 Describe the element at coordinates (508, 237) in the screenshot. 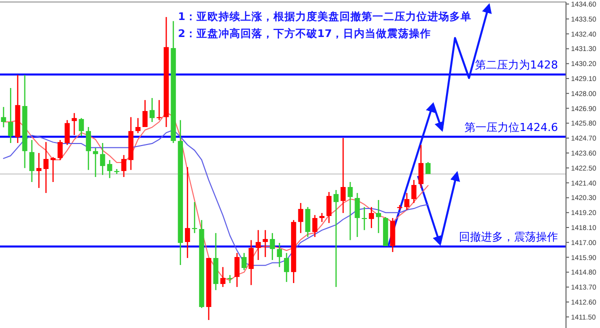

I see `ref-line-label: 回撤进多，震荡操作` at that location.